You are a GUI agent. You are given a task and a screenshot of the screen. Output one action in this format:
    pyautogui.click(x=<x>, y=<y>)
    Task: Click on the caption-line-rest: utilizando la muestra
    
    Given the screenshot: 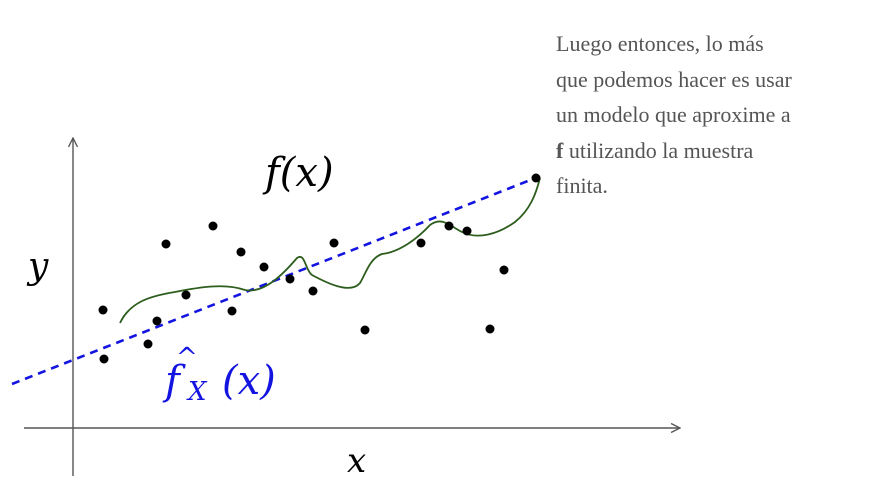 What is the action you would take?
    pyautogui.click(x=658, y=150)
    